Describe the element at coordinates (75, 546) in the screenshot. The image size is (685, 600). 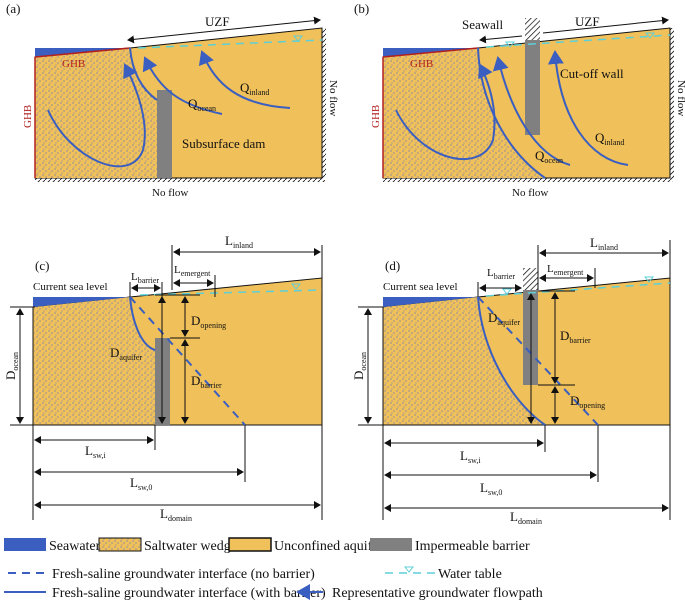
I see `legend-seawater: Seawater` at that location.